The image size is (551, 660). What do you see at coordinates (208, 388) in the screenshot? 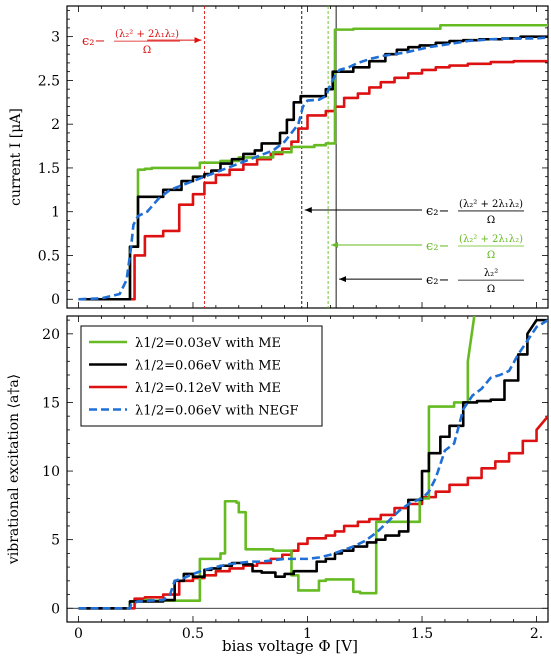
I see `legend-label: λ1/2=0.12eV with ME` at bounding box center [208, 388].